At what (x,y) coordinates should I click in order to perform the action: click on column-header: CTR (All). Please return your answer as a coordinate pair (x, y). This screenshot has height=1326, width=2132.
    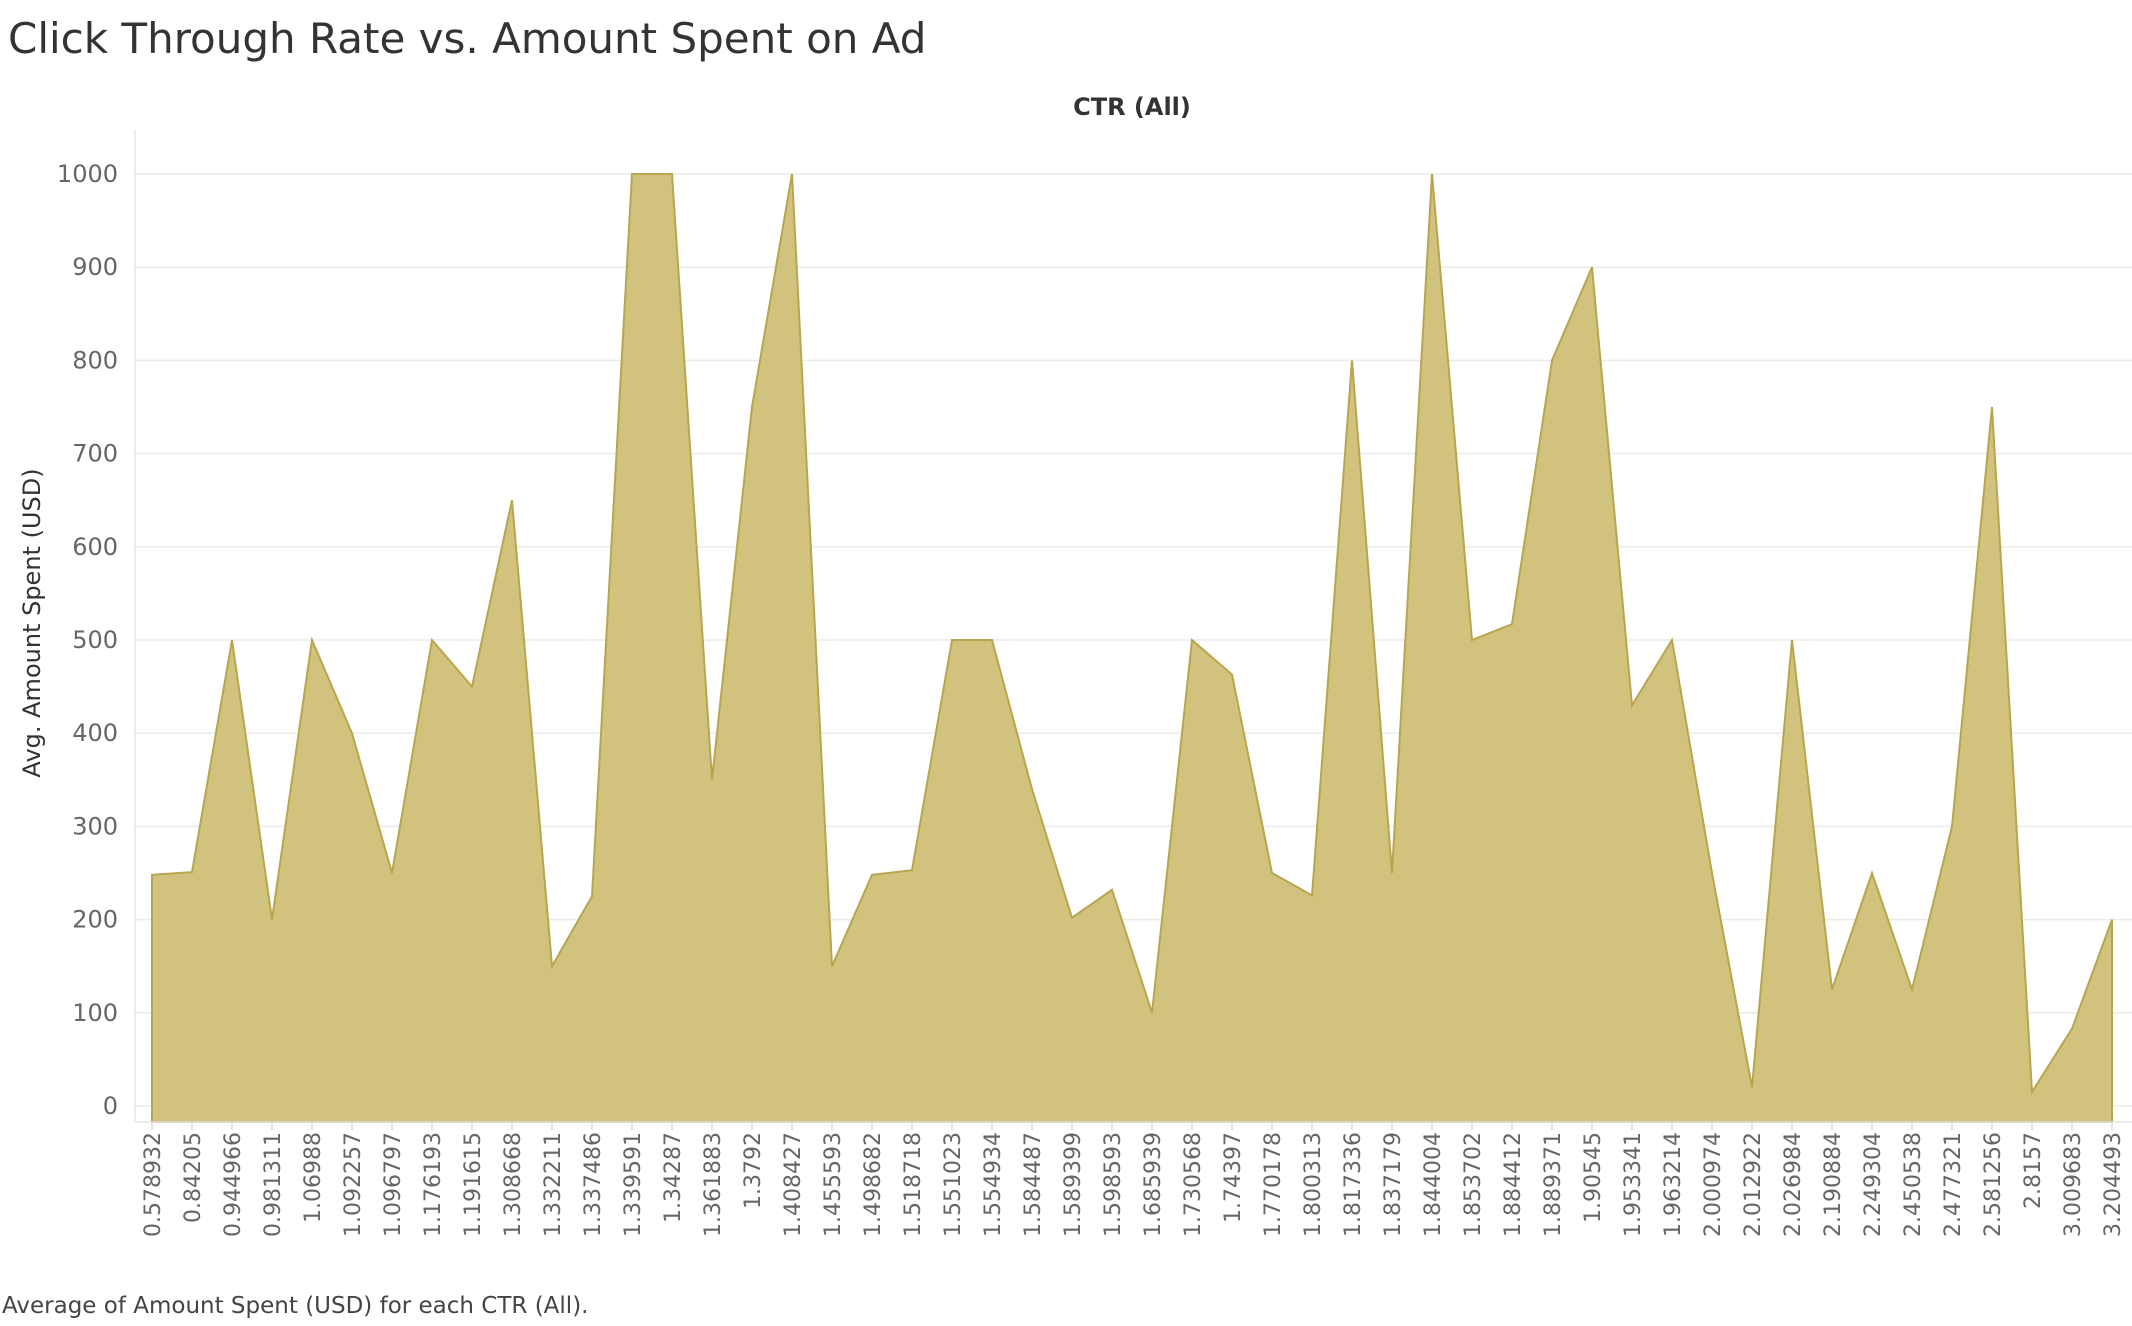
    Looking at the image, I should click on (1132, 107).